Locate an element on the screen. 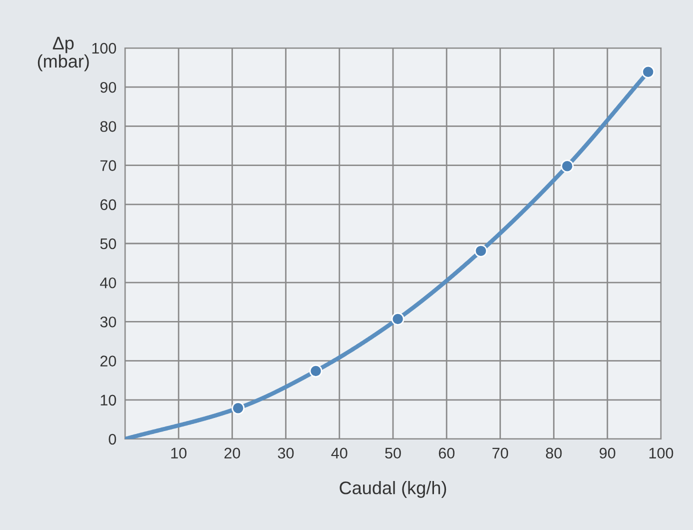  x-tick-label: 50 is located at coordinates (393, 453).